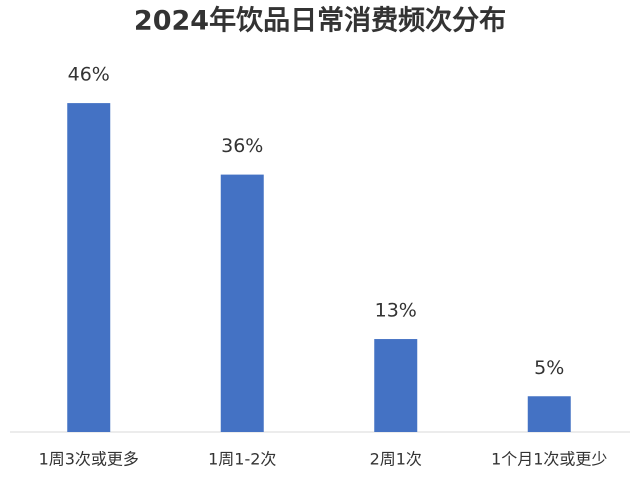 The height and width of the screenshot is (477, 640). Describe the element at coordinates (549, 368) in the screenshot. I see `value-label: 5%` at that location.